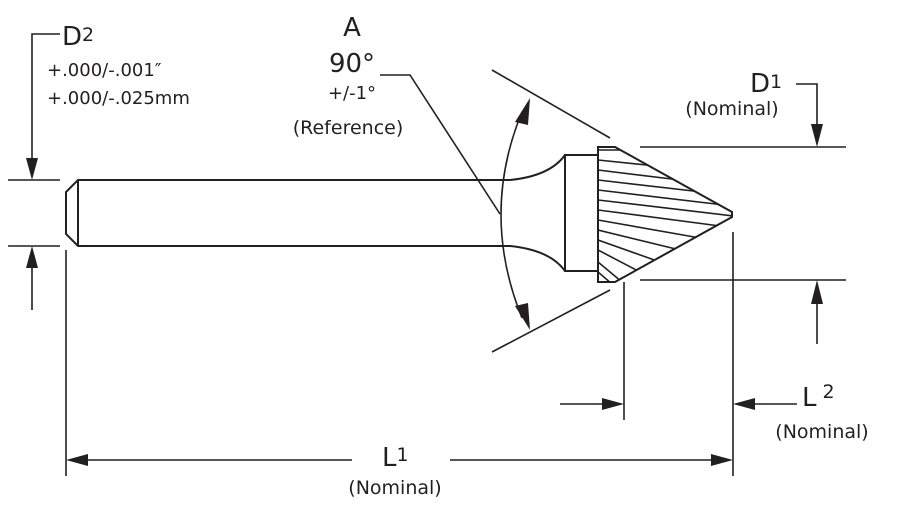 The width and height of the screenshot is (900, 506). I want to click on d1-dimension: D1 (Nominal), so click(743, 206).